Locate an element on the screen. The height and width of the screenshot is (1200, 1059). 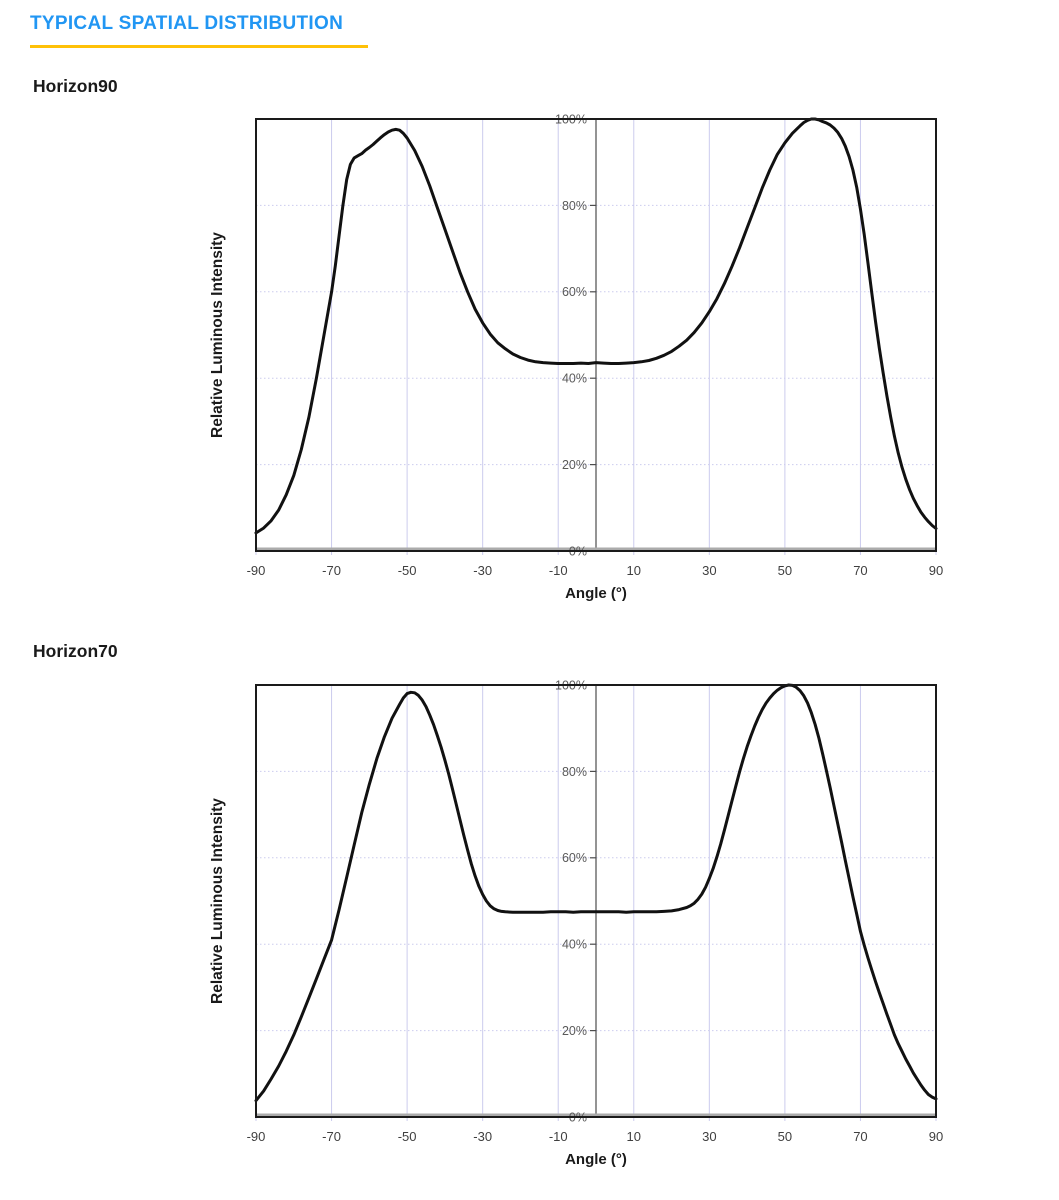
chart-heading-horizon90: Horizon90 is located at coordinates (75, 86).